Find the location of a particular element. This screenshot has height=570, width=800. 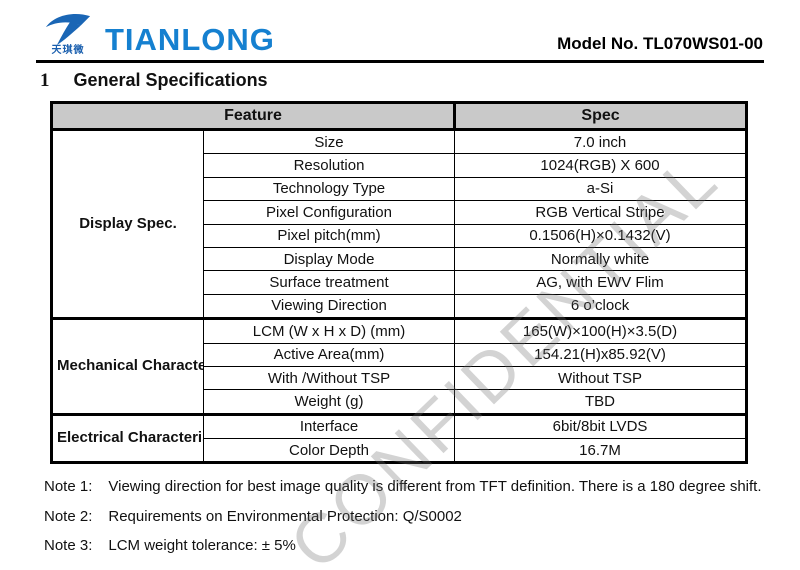

note-3: Note 3: LCM weight tolerance: ± 5% is located at coordinates (403, 545).